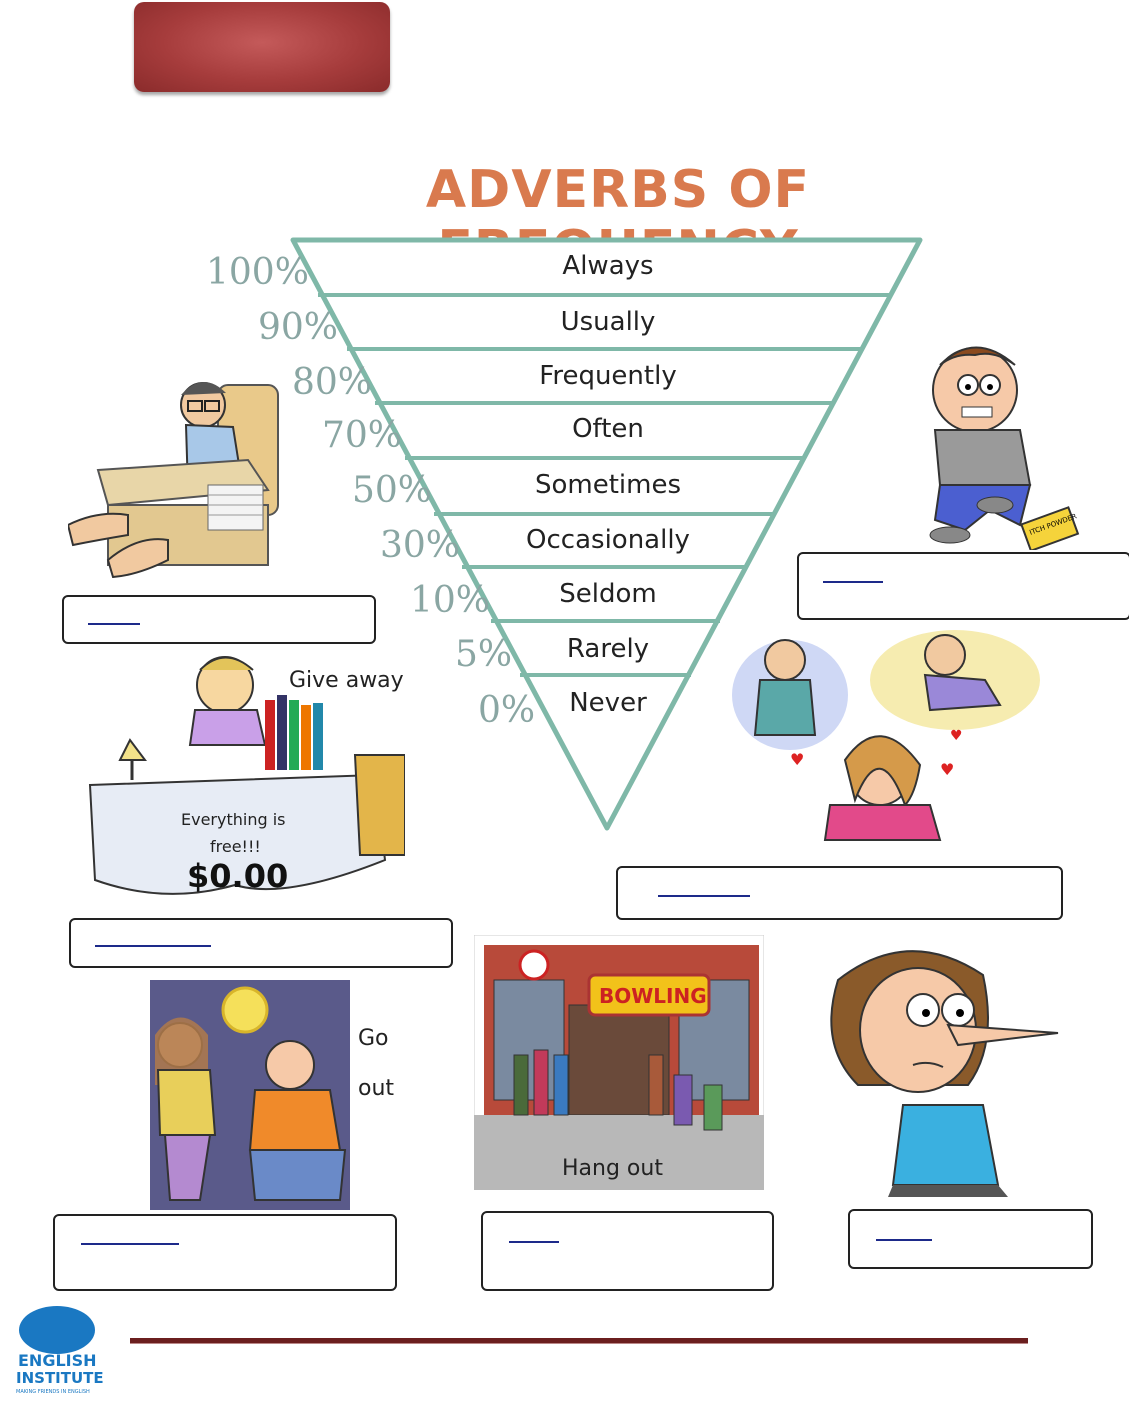  What do you see at coordinates (608, 322) in the screenshot?
I see `adverb-label: Usually` at bounding box center [608, 322].